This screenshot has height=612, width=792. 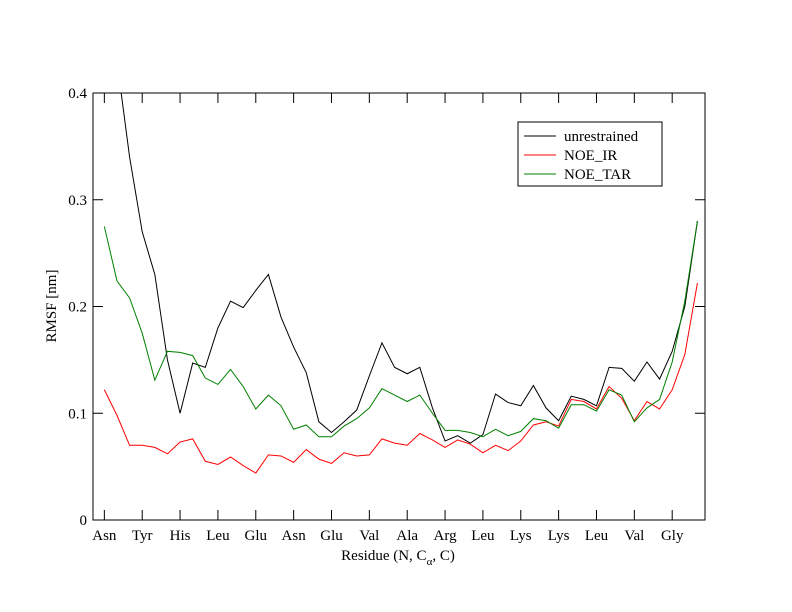 What do you see at coordinates (77, 308) in the screenshot?
I see `y-tick-label: 0.2` at bounding box center [77, 308].